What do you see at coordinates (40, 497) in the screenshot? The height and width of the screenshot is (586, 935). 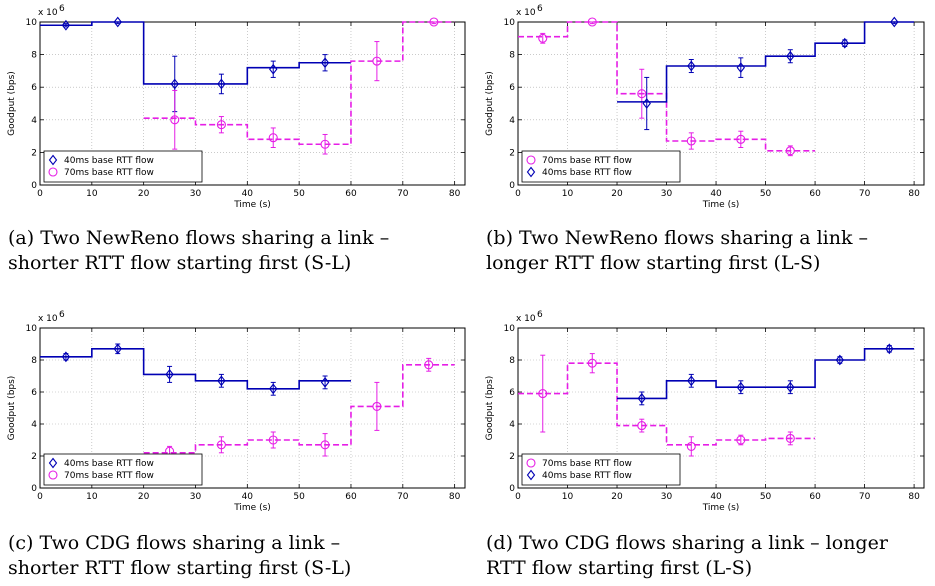 I see `x-tick-label: 0` at bounding box center [40, 497].